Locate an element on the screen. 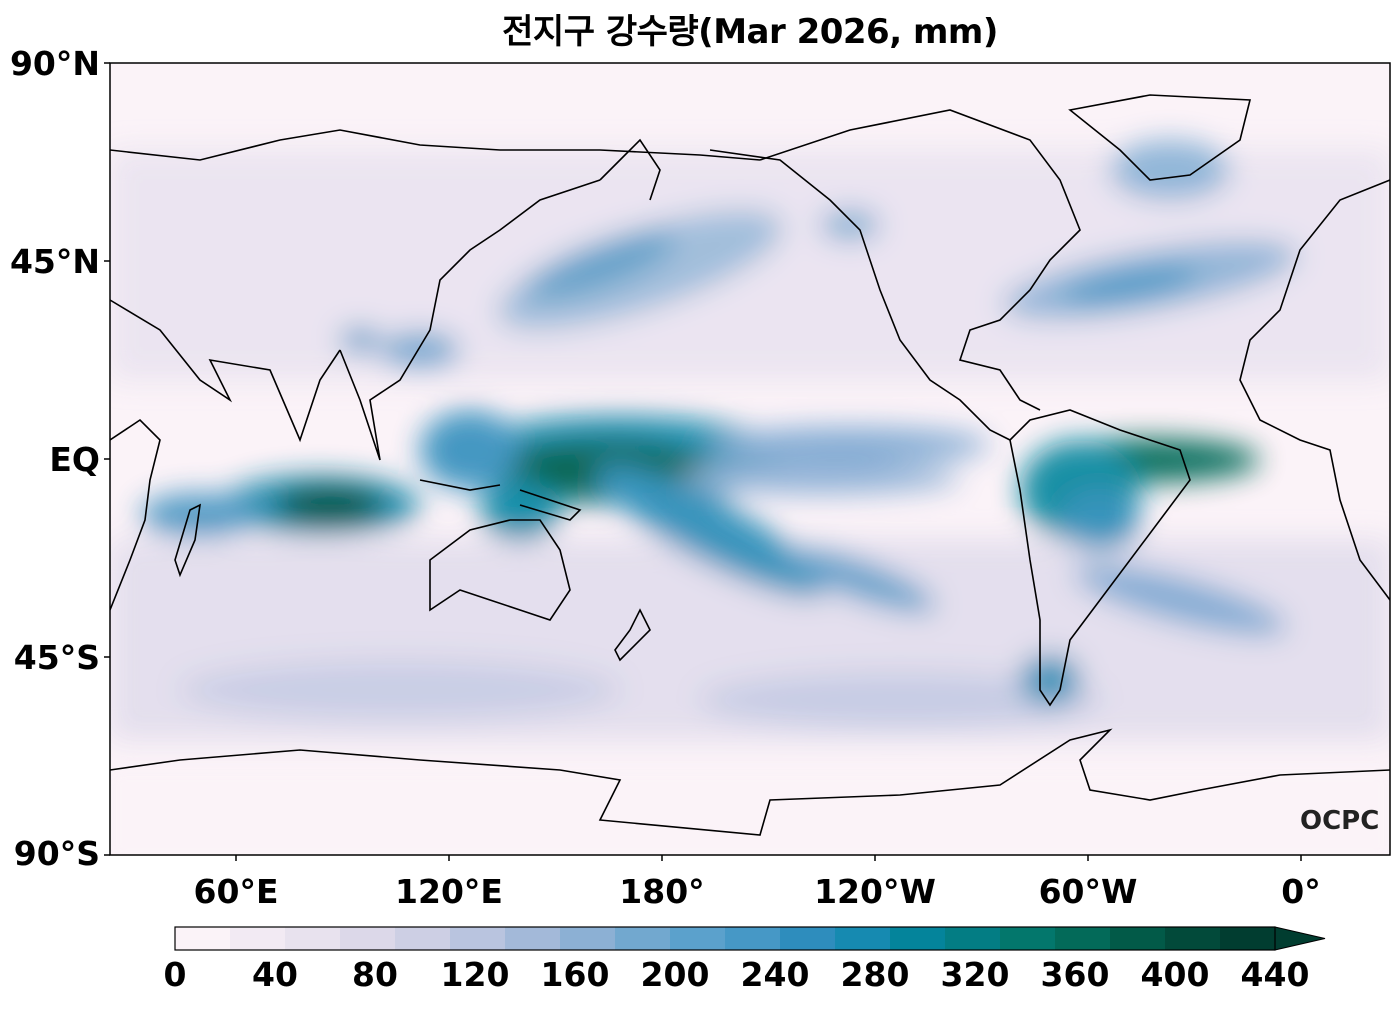 Image resolution: width=1400 pixels, height=1010 pixels. ocpc-logo: OCPC is located at coordinates (1340, 821).